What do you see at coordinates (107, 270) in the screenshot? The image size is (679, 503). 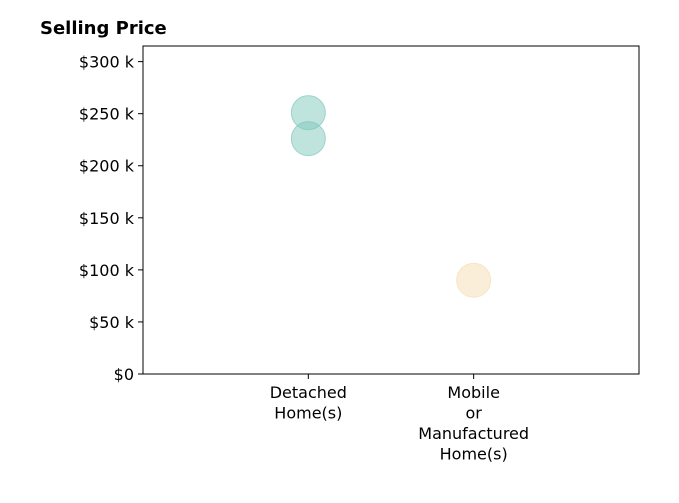 I see `y-tick-label: $100 k` at bounding box center [107, 270].